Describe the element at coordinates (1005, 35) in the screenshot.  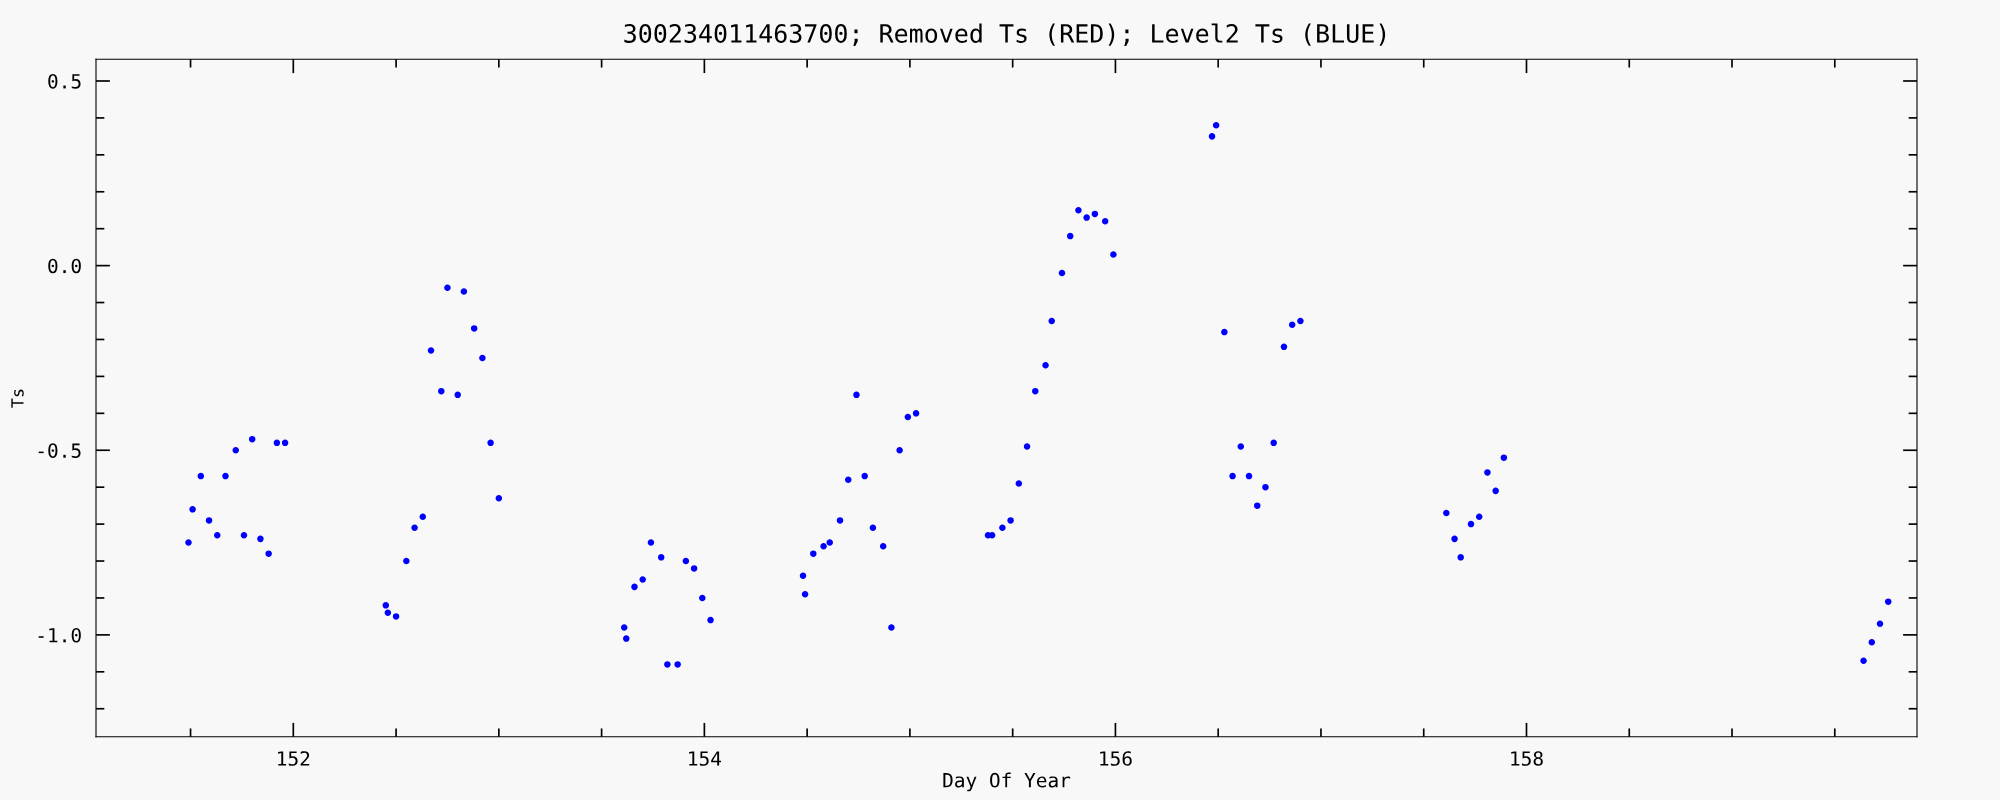
I see `chart-title: 300234011463700; Removed Ts (RED); Level2 Ts (BLUE)` at that location.